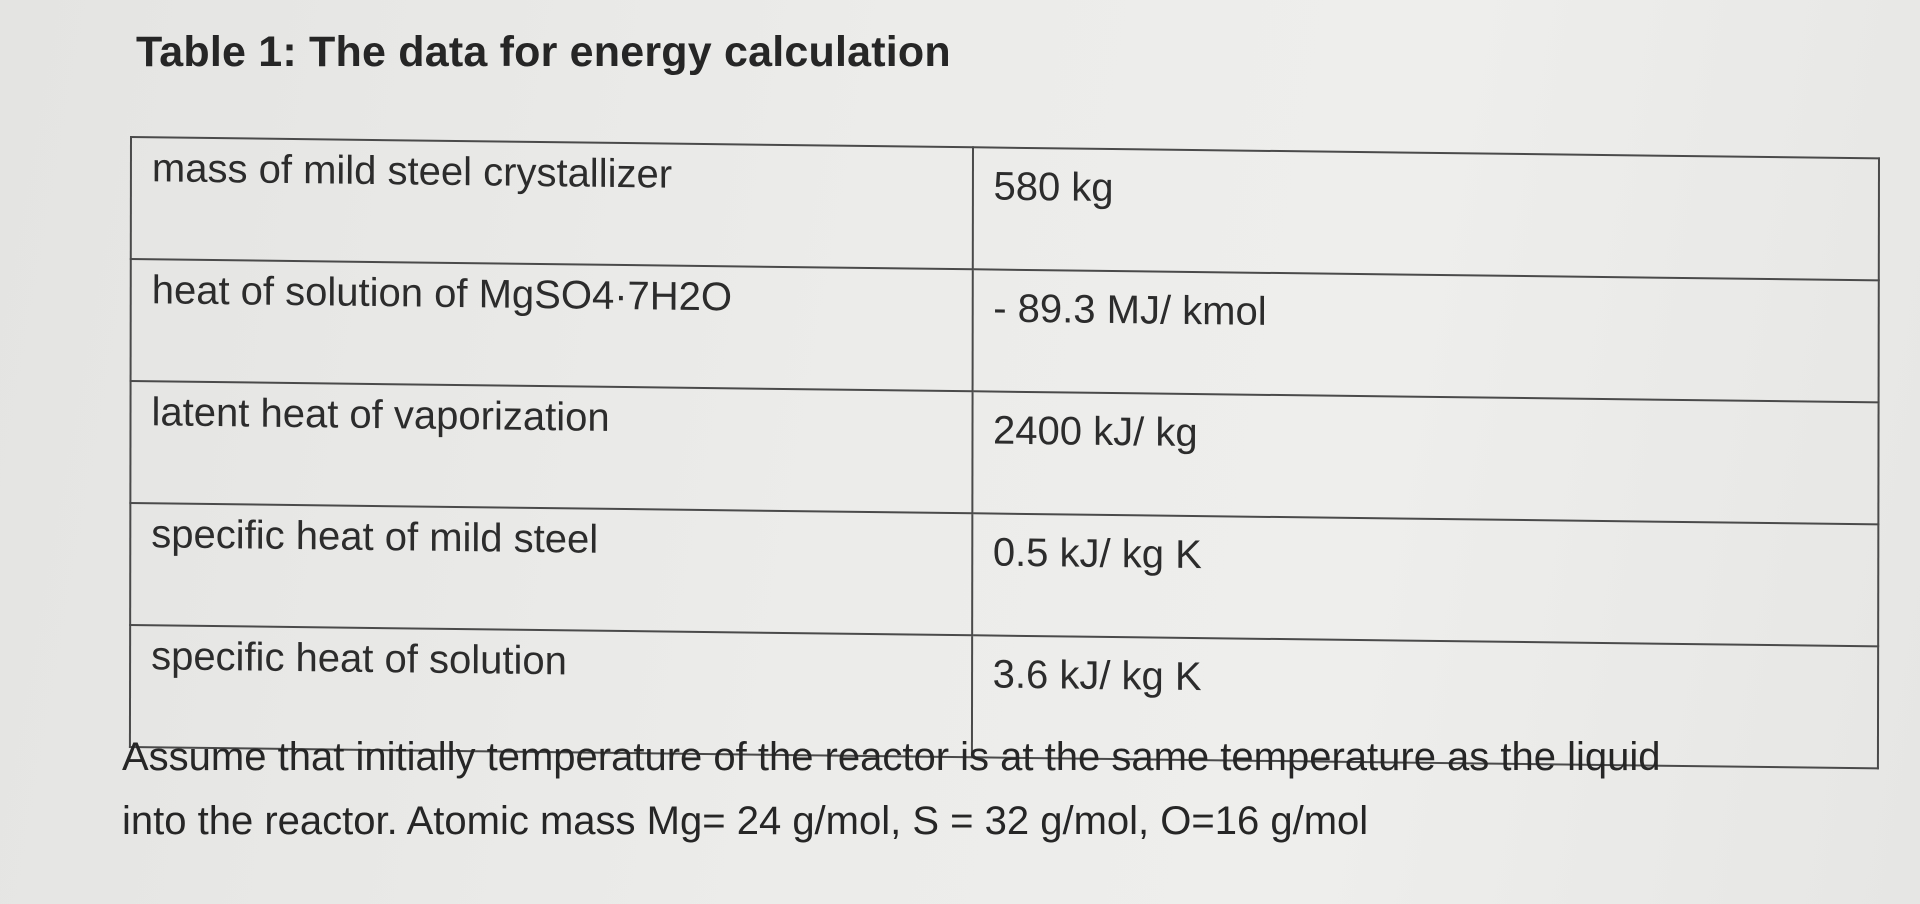 The image size is (1920, 904). I want to click on row-label: heat of solution of MgSO4·7H2O, so click(551, 325).